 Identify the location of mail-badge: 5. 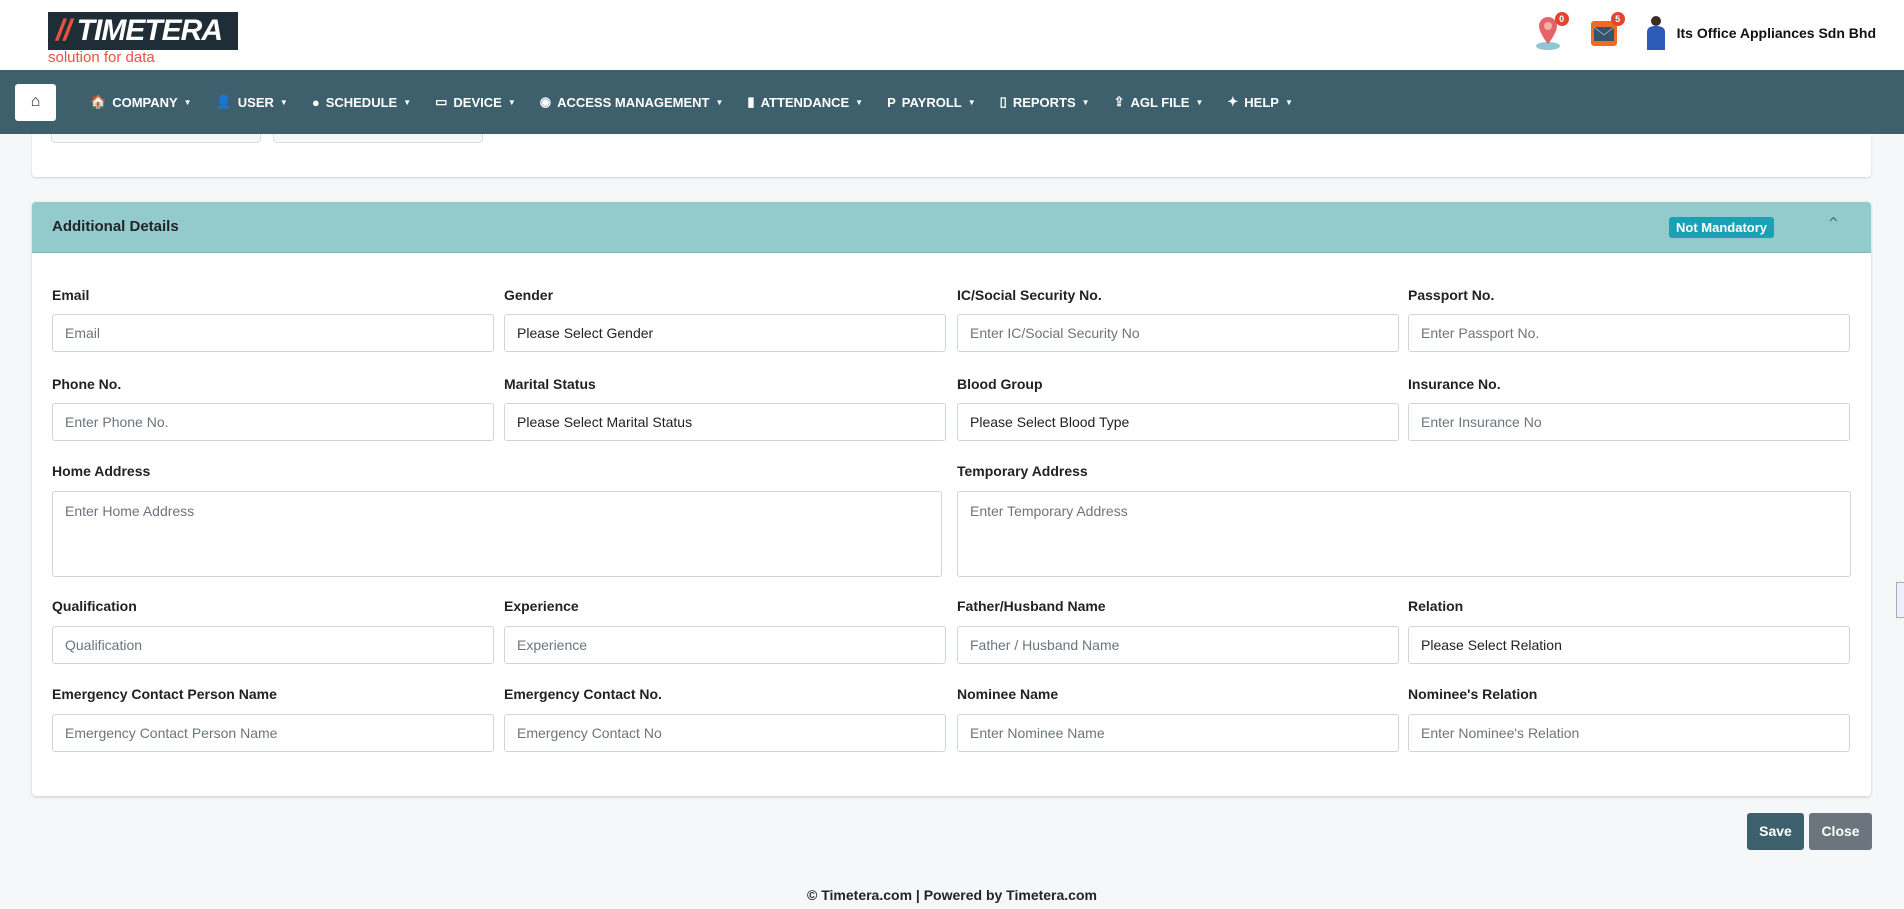
(1617, 19).